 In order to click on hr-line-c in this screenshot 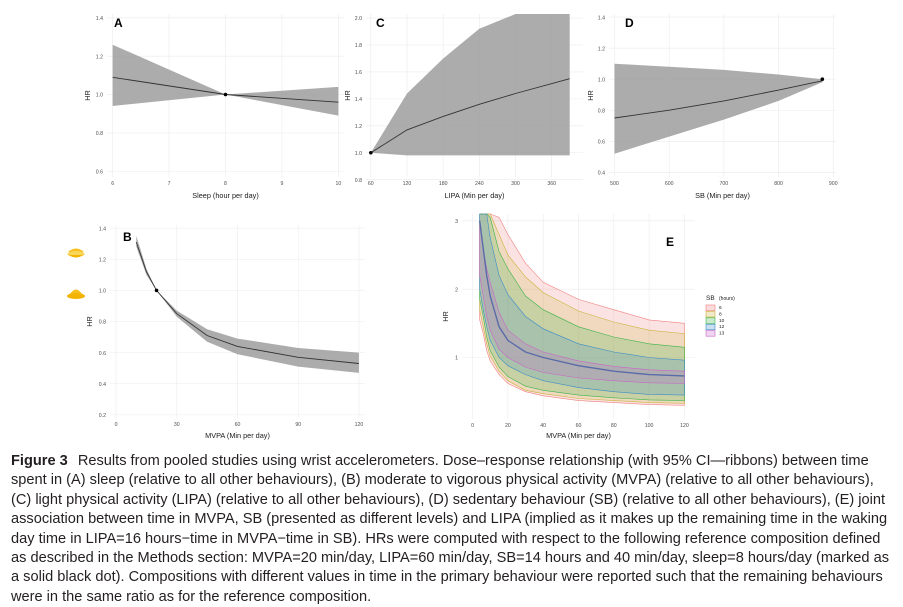, I will do `click(470, 116)`.